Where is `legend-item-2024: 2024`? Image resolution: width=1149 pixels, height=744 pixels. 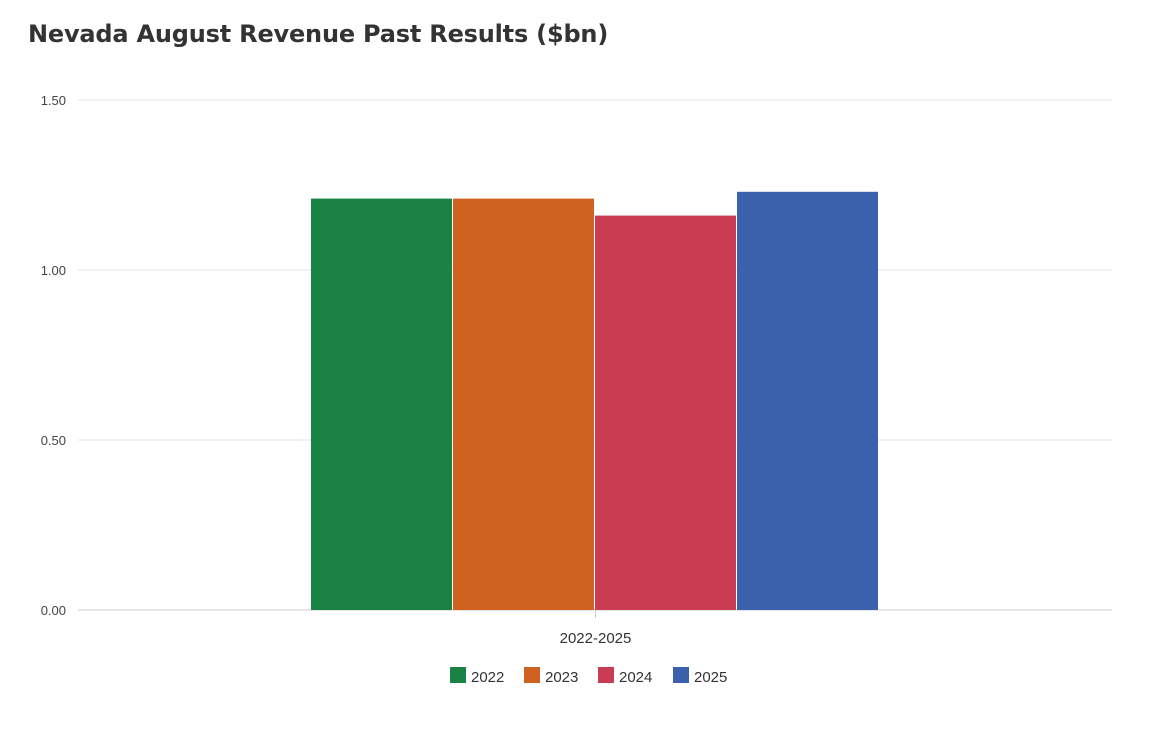
legend-item-2024: 2024 is located at coordinates (625, 676).